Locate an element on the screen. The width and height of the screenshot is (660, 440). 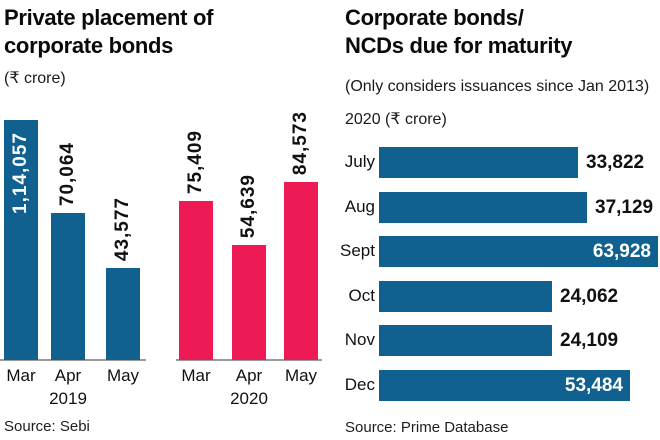
bar-sept is located at coordinates (518, 251).